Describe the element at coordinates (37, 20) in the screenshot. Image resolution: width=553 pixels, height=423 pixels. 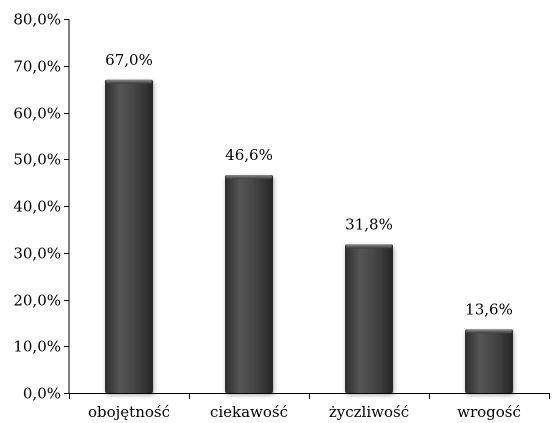
I see `y-tick-label: 80,0%` at that location.